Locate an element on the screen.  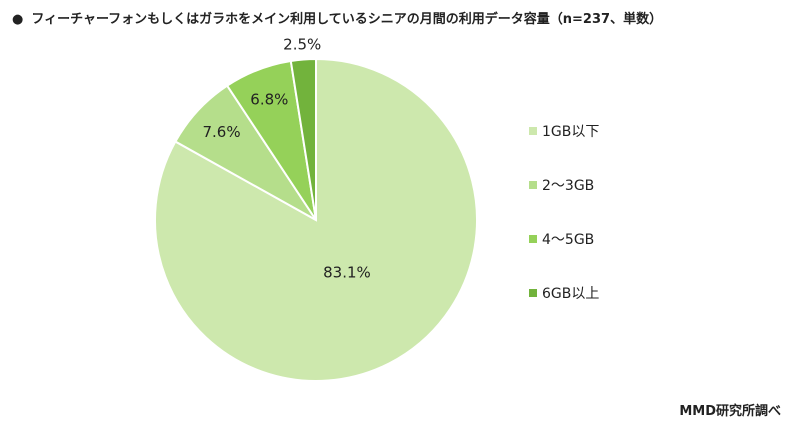
legend-label: 1GB以下 is located at coordinates (571, 132).